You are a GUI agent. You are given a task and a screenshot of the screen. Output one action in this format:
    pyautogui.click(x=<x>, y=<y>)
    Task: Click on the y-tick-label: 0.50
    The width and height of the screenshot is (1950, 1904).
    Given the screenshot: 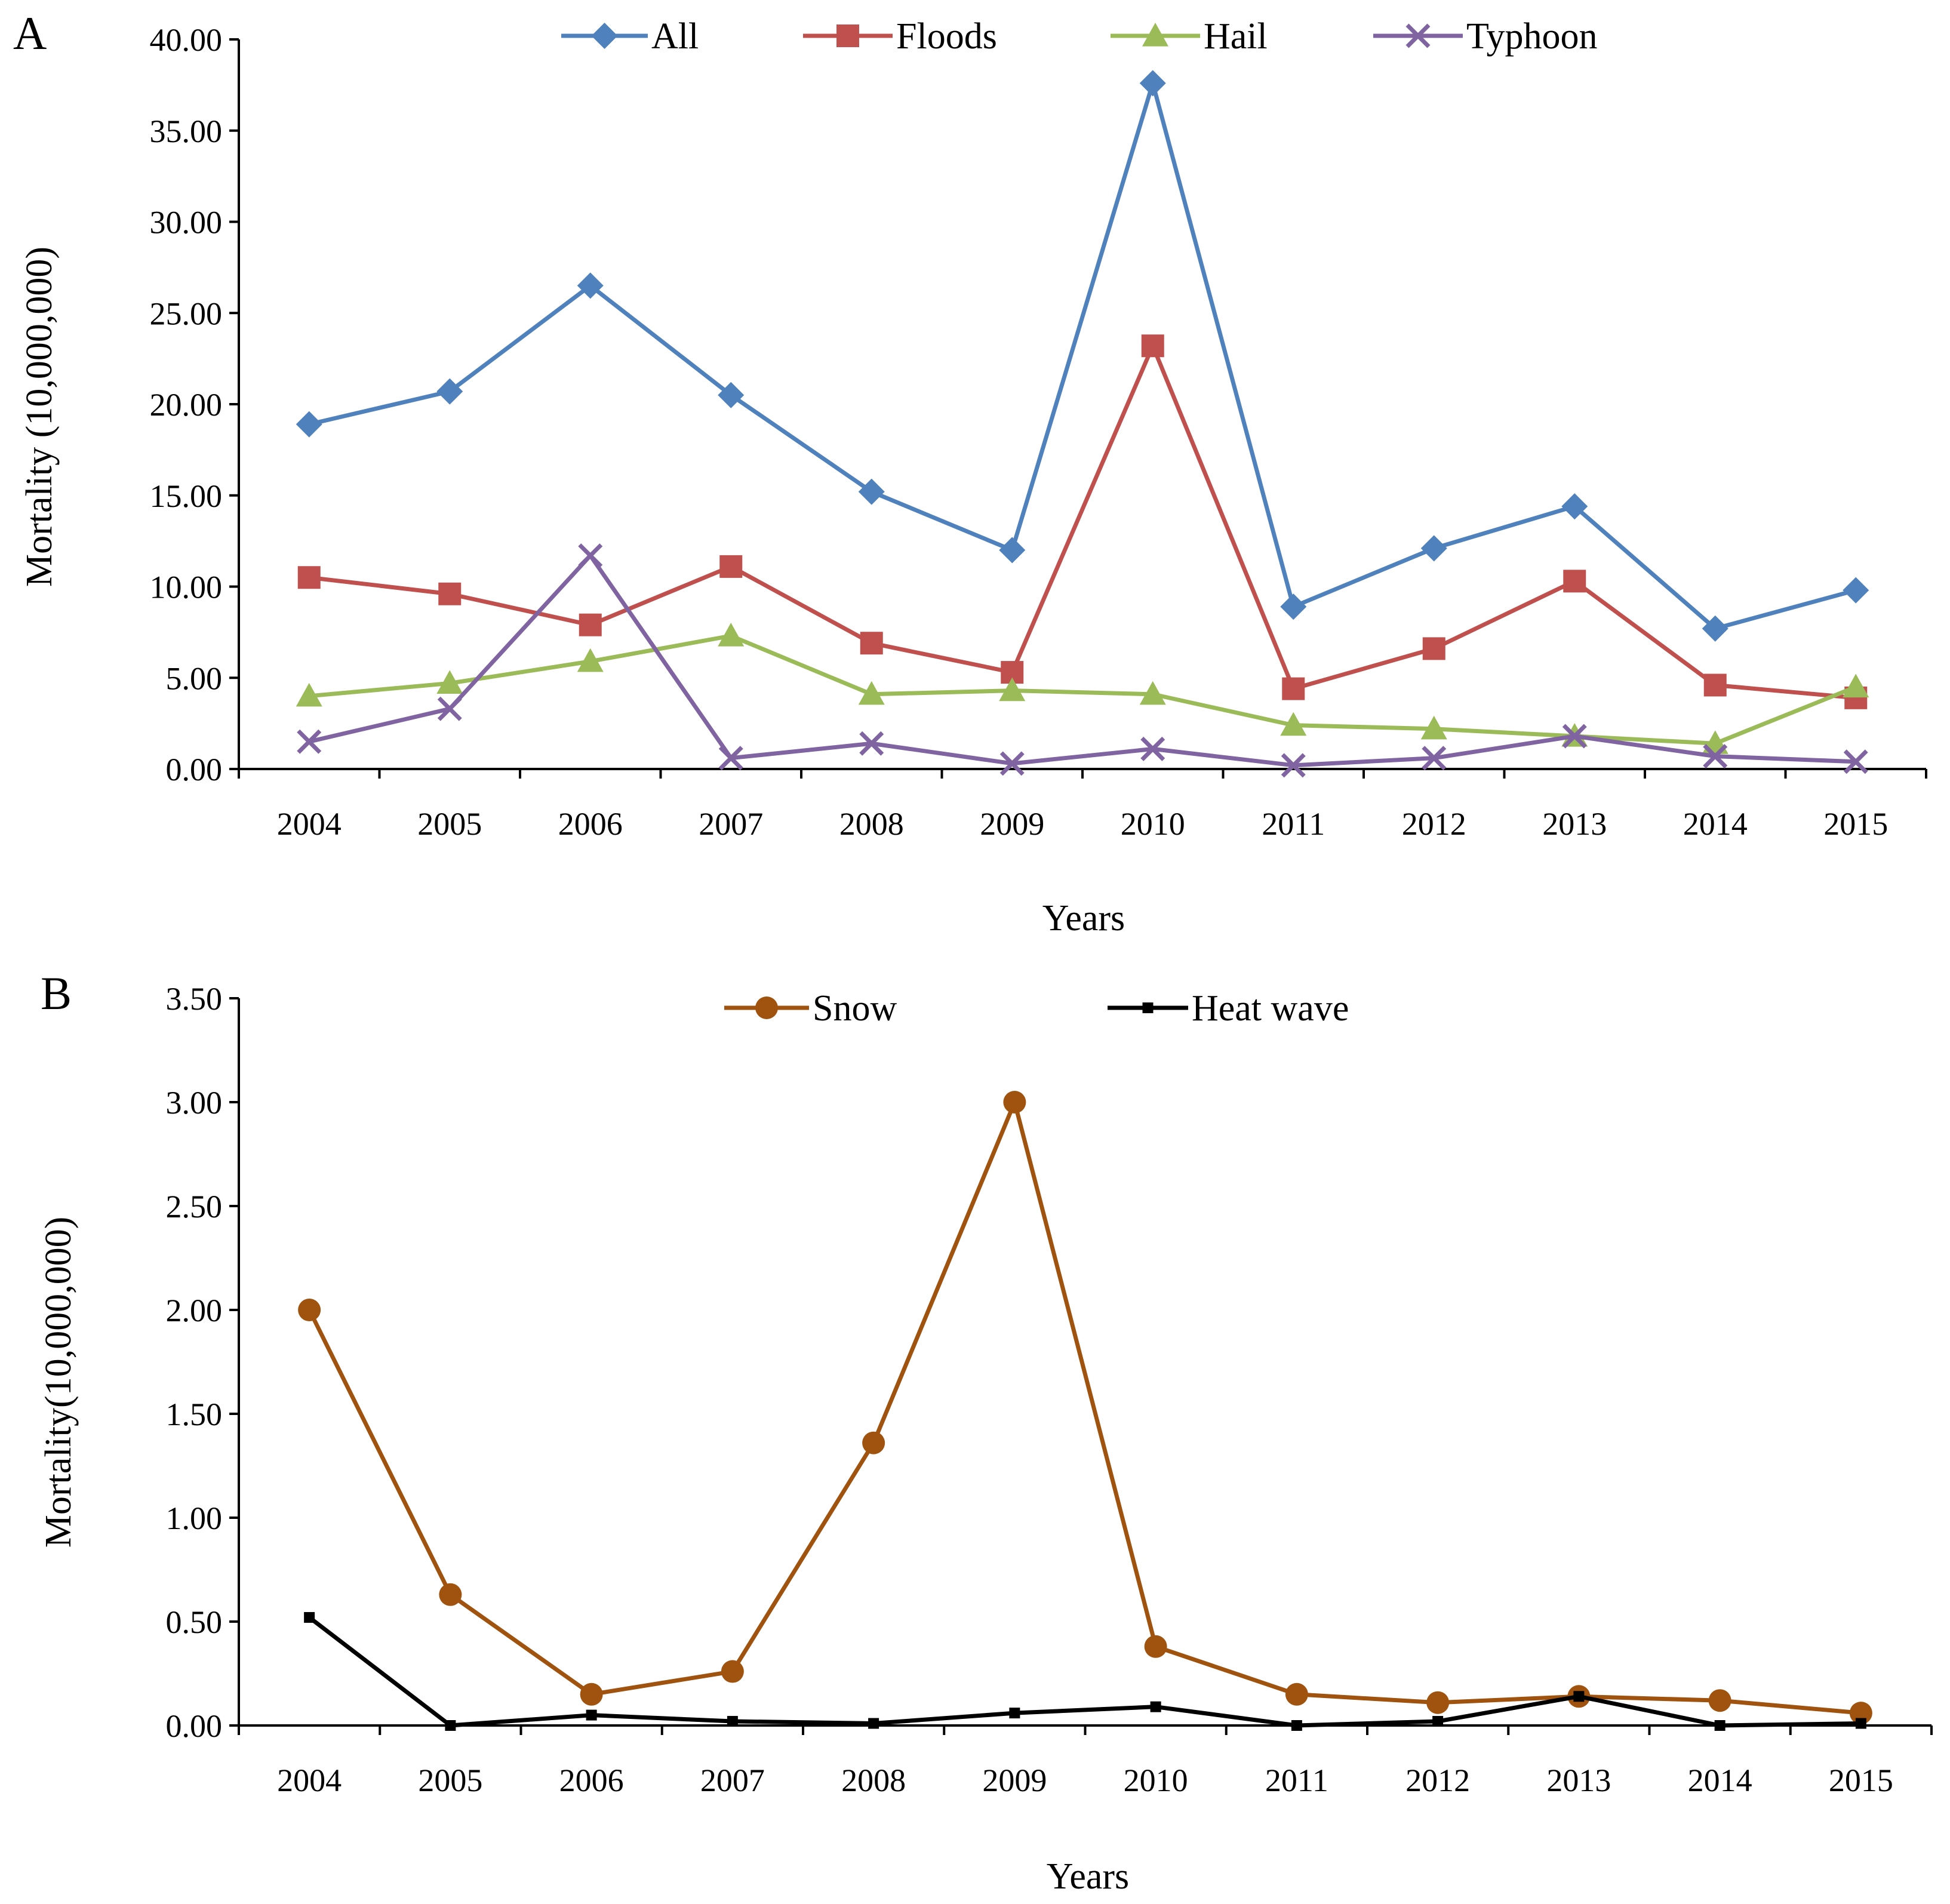 What is the action you would take?
    pyautogui.click(x=194, y=1622)
    